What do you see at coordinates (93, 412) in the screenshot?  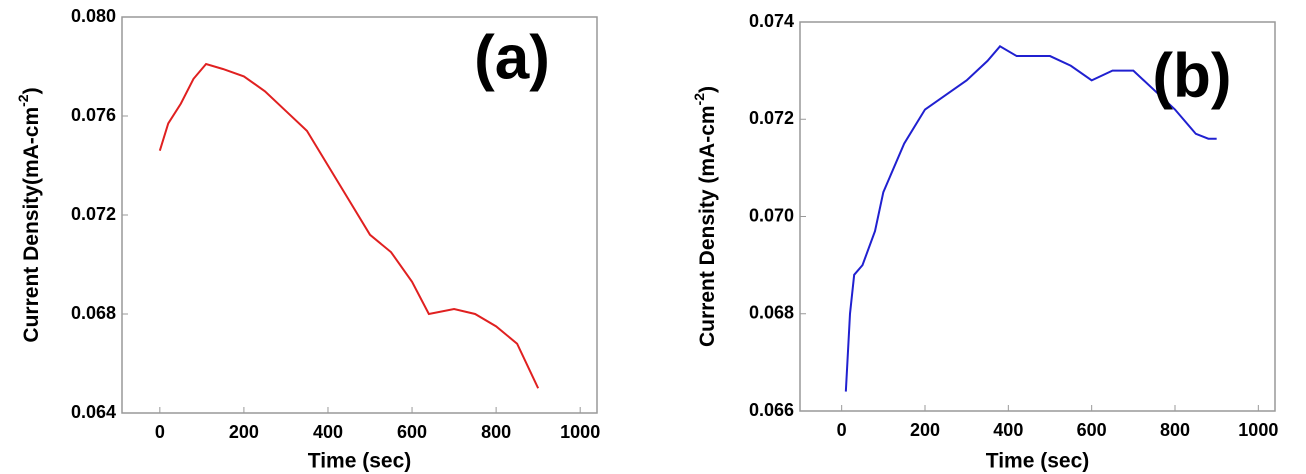 I see `y-tick-label: 0.064` at bounding box center [93, 412].